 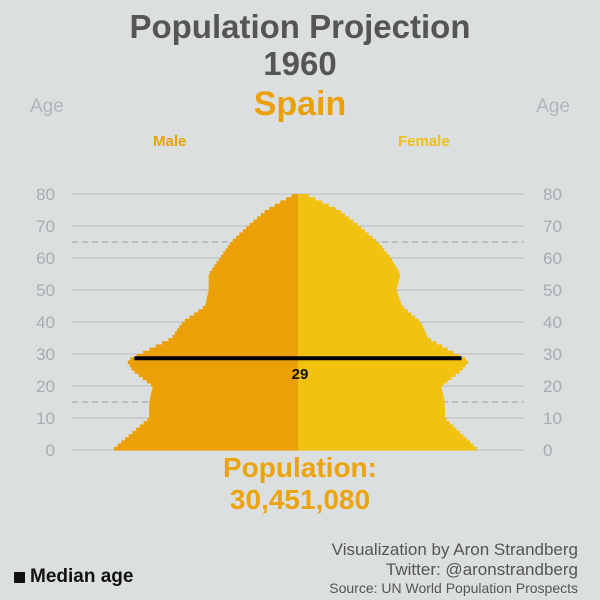 I want to click on tick-label-left: 50, so click(x=45, y=290).